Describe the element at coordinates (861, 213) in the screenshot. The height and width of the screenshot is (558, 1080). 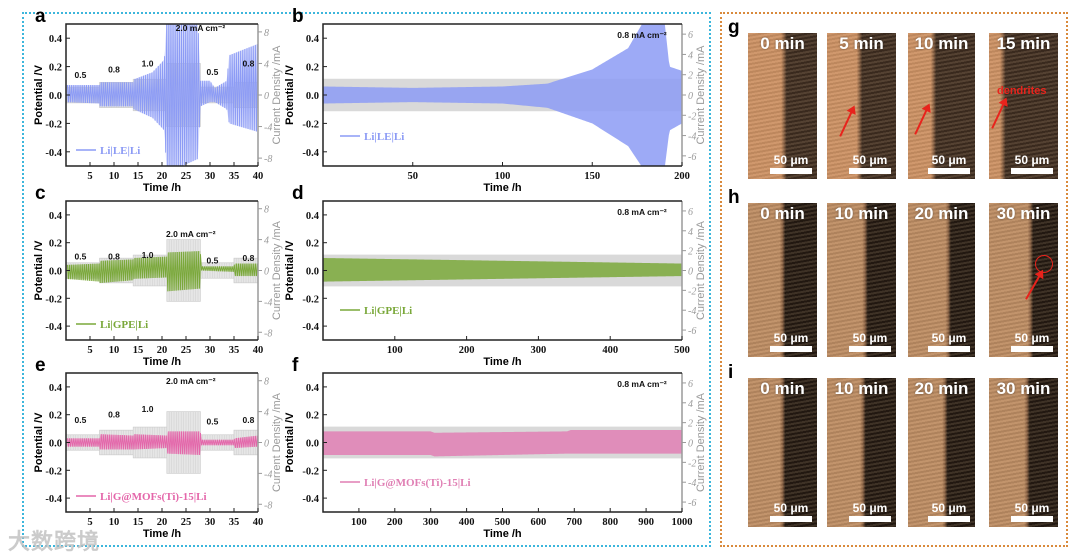
I see `frame-time-label: 10 min` at that location.